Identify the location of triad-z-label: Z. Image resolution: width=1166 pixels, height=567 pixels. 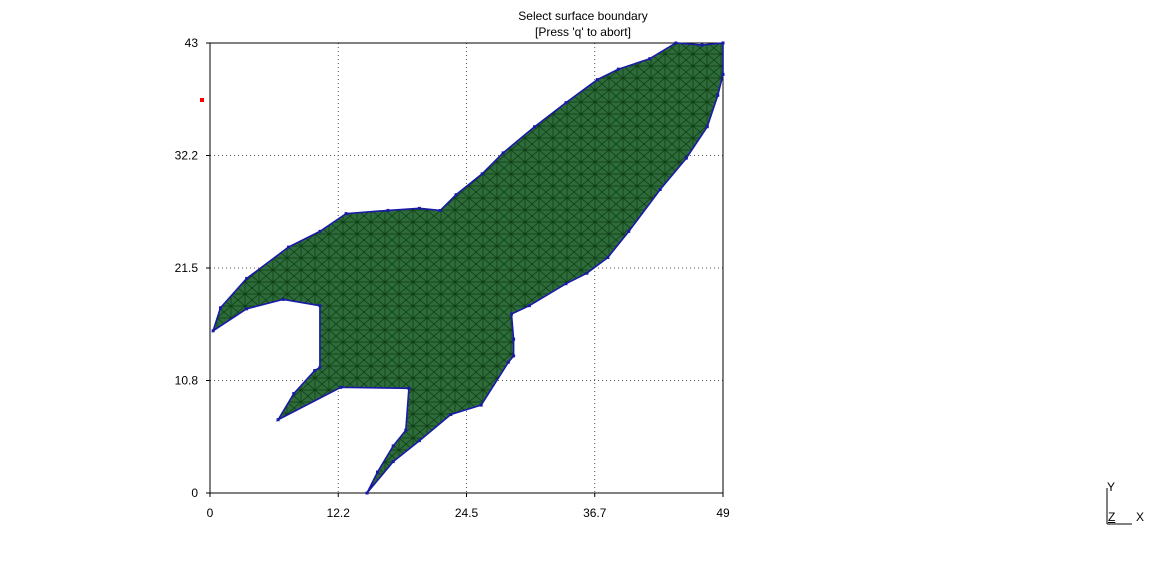
(1112, 517).